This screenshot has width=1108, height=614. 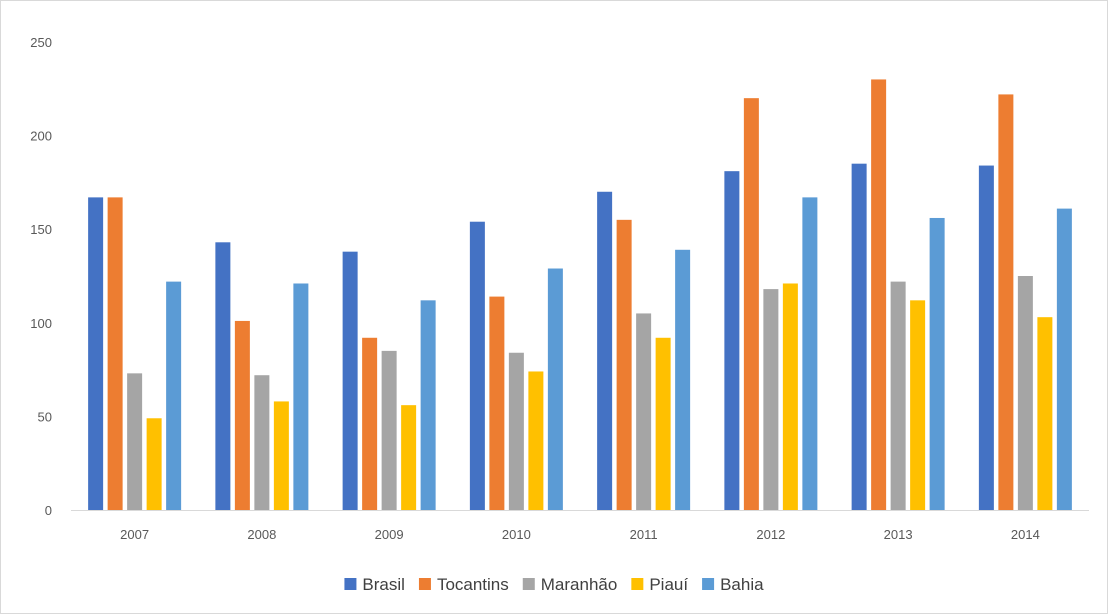 I want to click on bar-bahia-2010, so click(x=555, y=389).